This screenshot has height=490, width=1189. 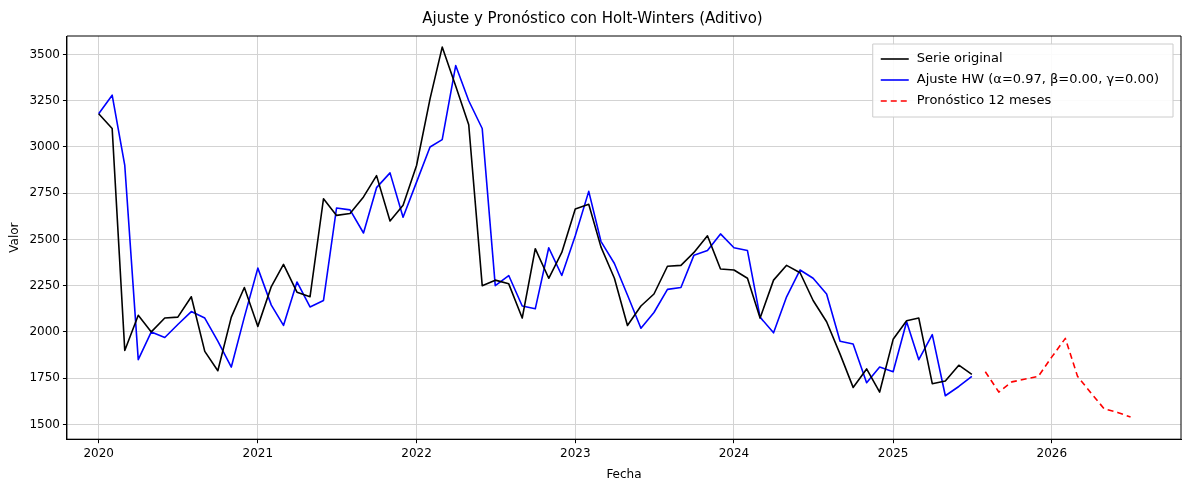 I want to click on x-tick-label: 2021, so click(x=258, y=452).